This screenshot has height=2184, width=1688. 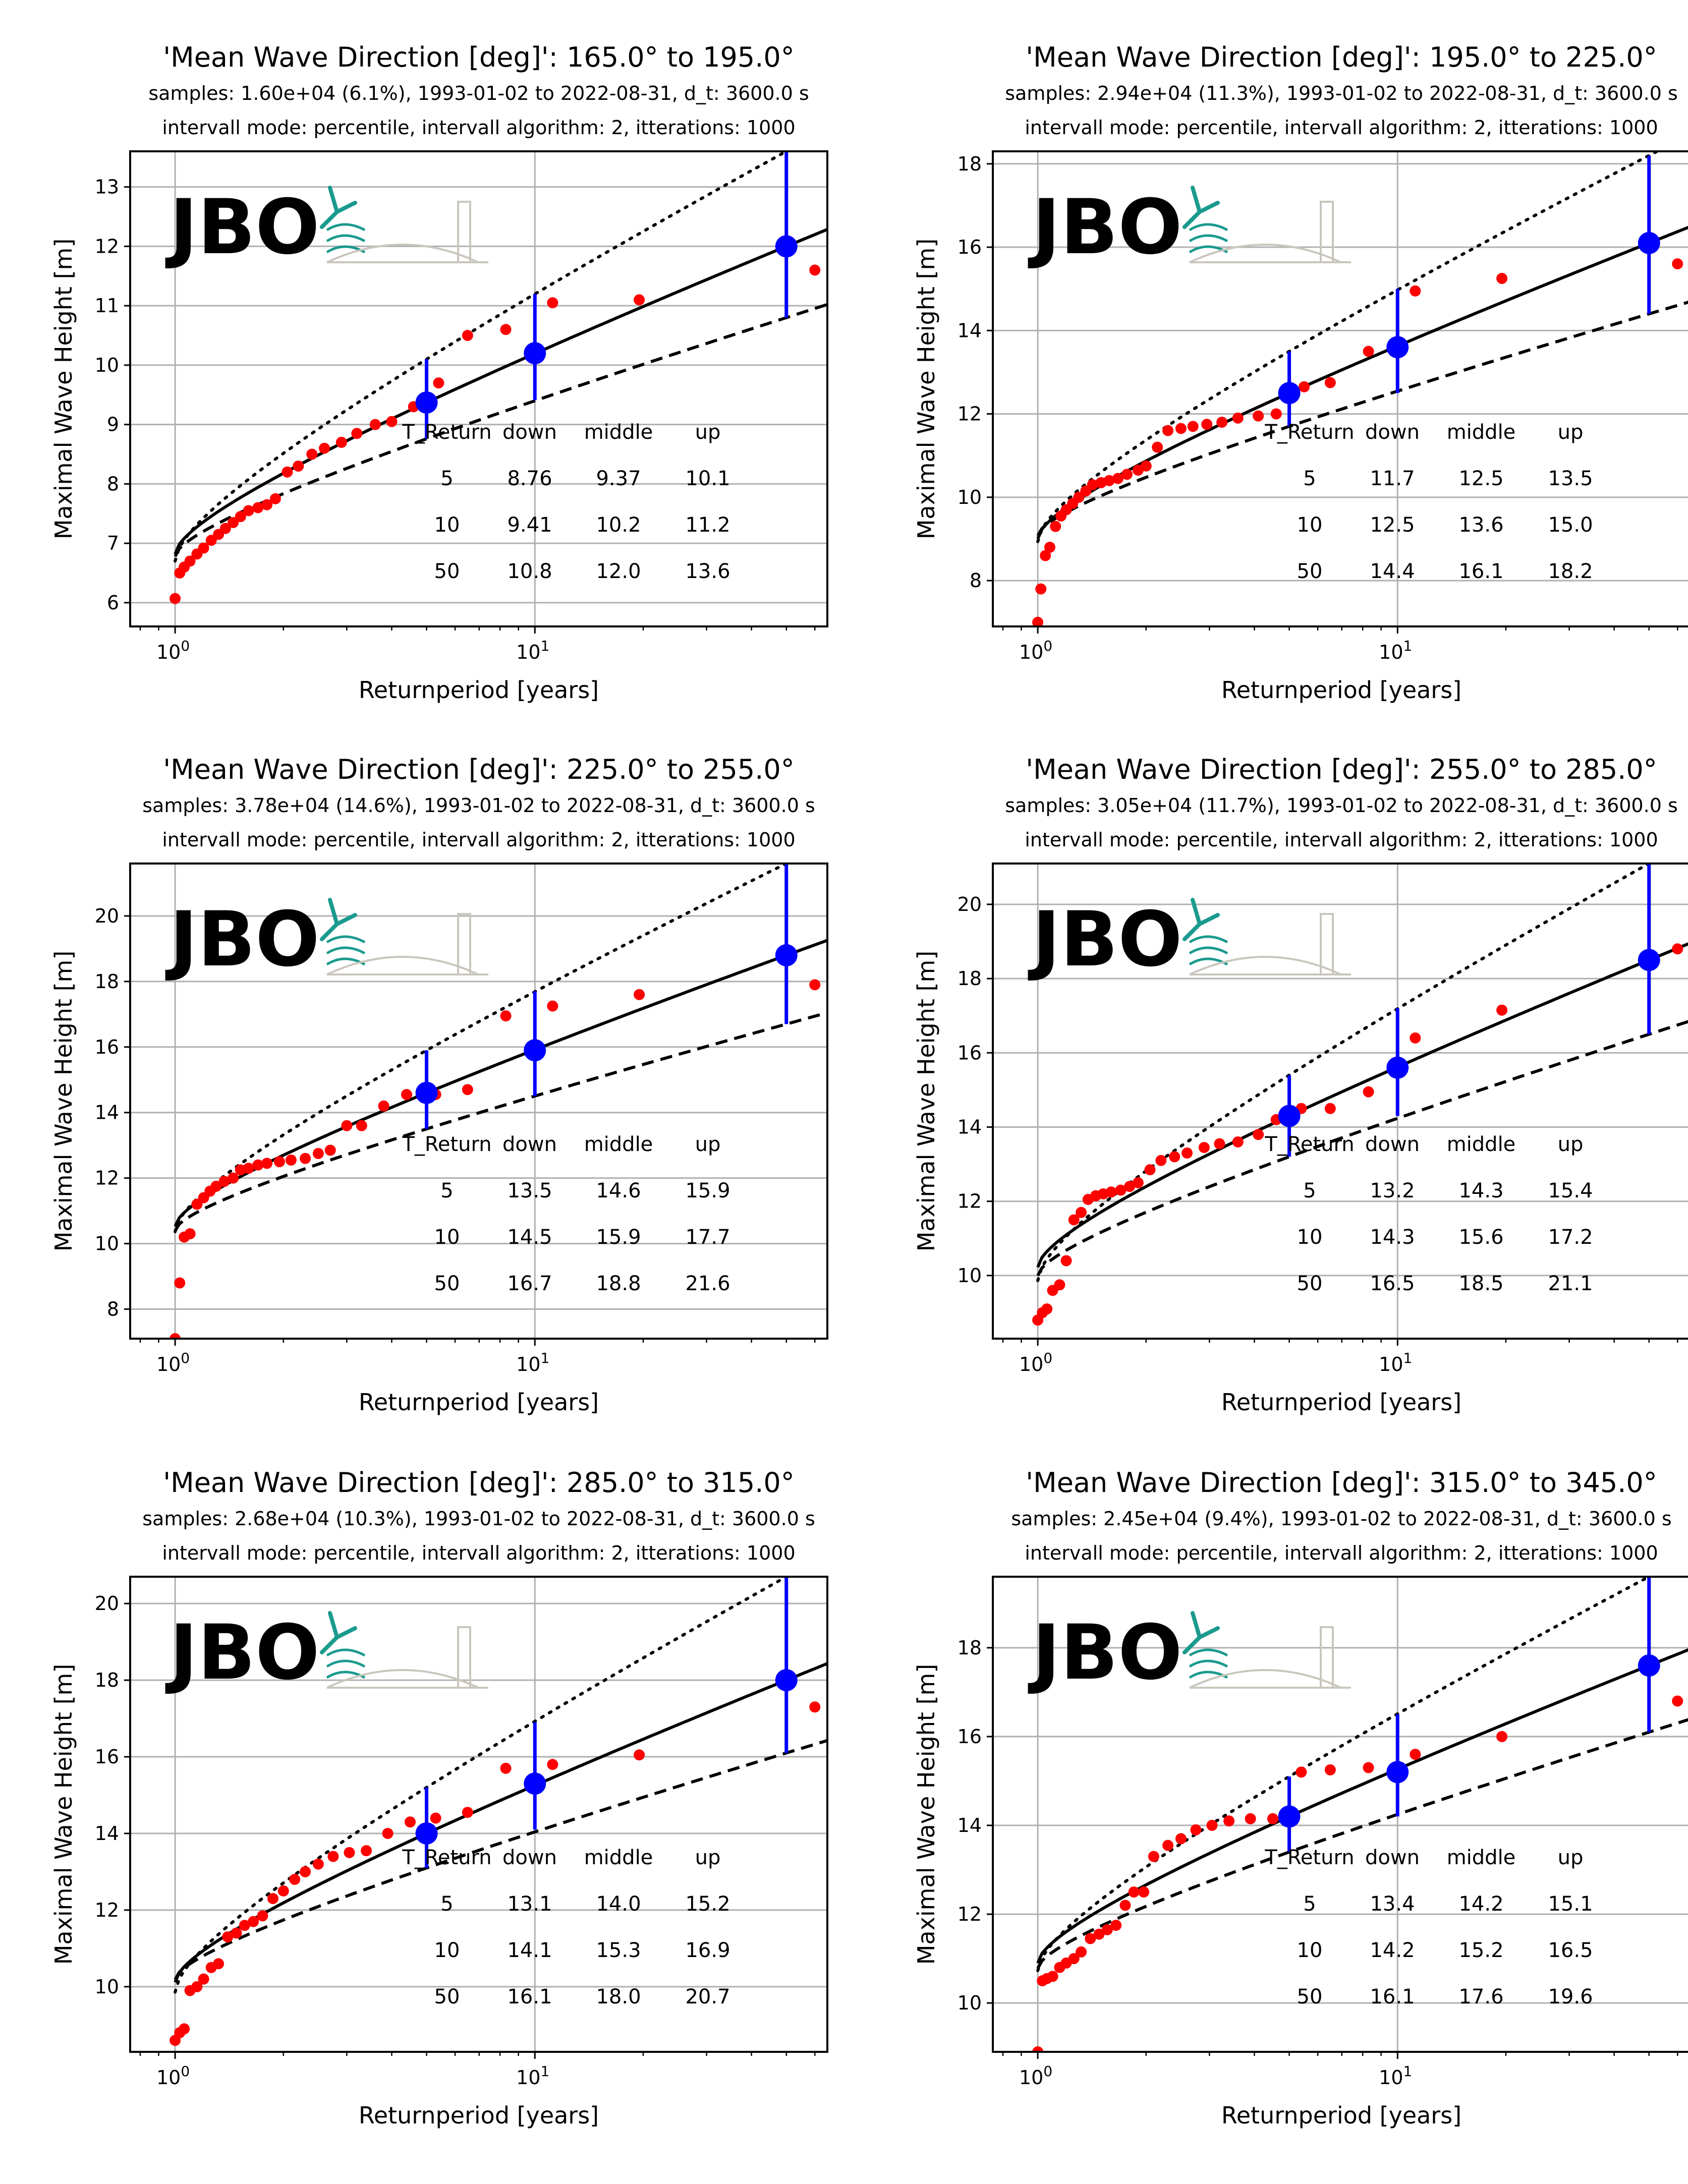 What do you see at coordinates (529, 432) in the screenshot?
I see `table-header-cell: down` at bounding box center [529, 432].